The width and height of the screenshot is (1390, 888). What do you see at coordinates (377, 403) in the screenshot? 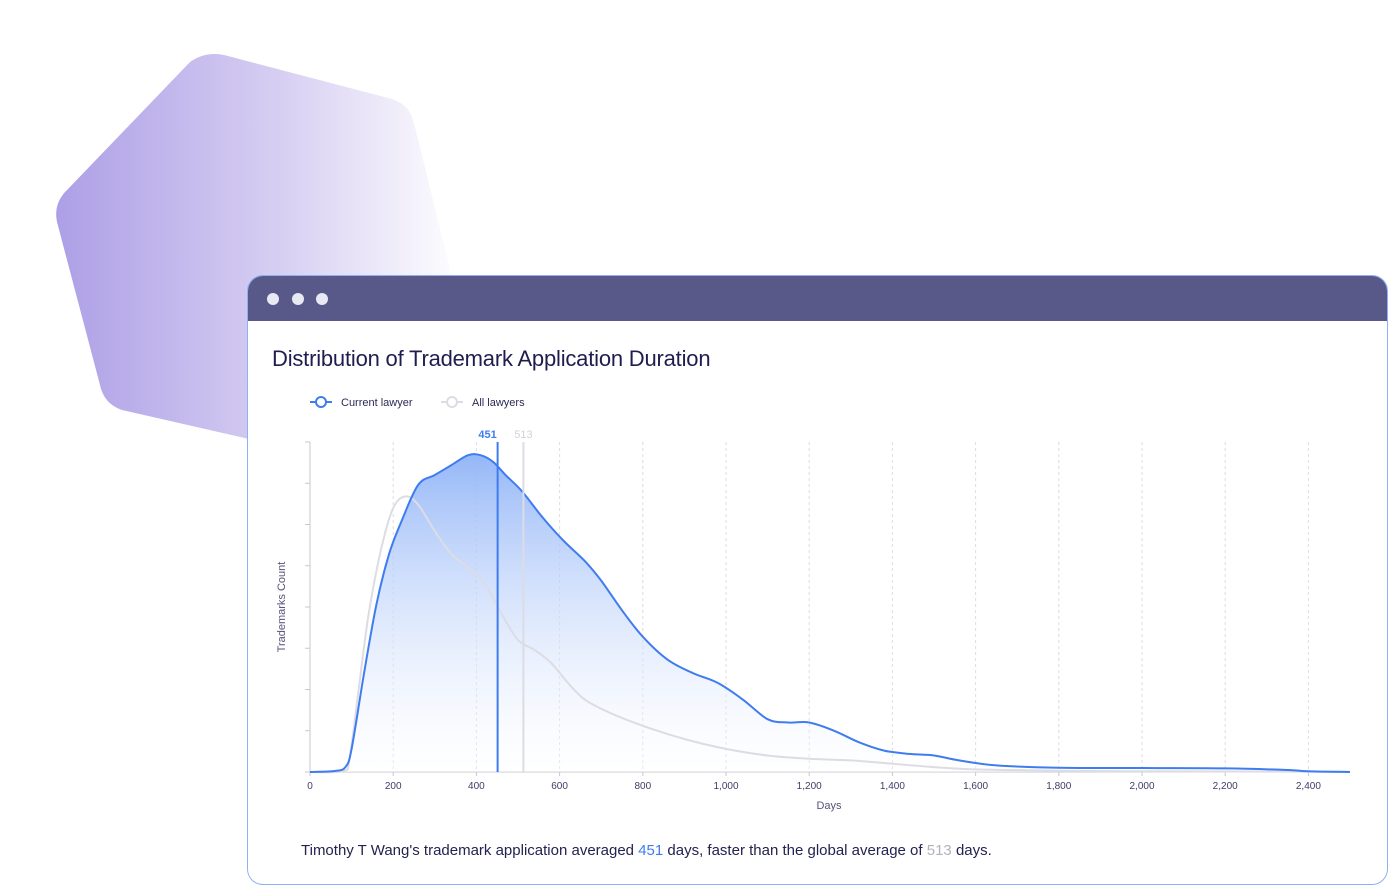
I see `legend-label: Current lawyer` at bounding box center [377, 403].